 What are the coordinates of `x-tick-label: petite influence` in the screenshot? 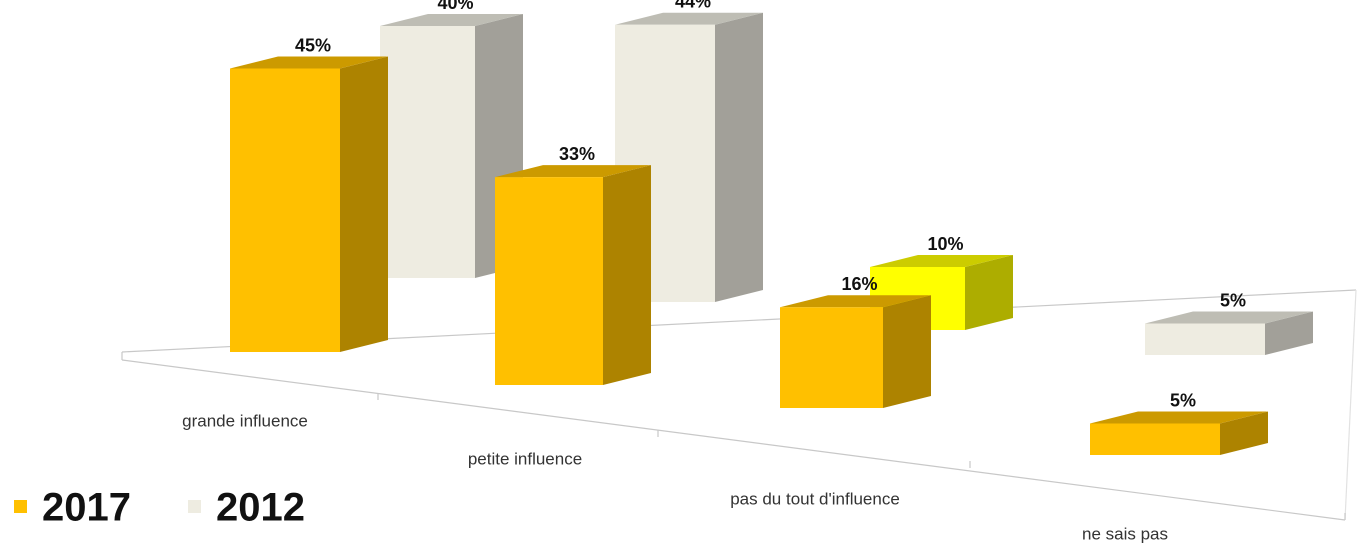 It's located at (525, 458).